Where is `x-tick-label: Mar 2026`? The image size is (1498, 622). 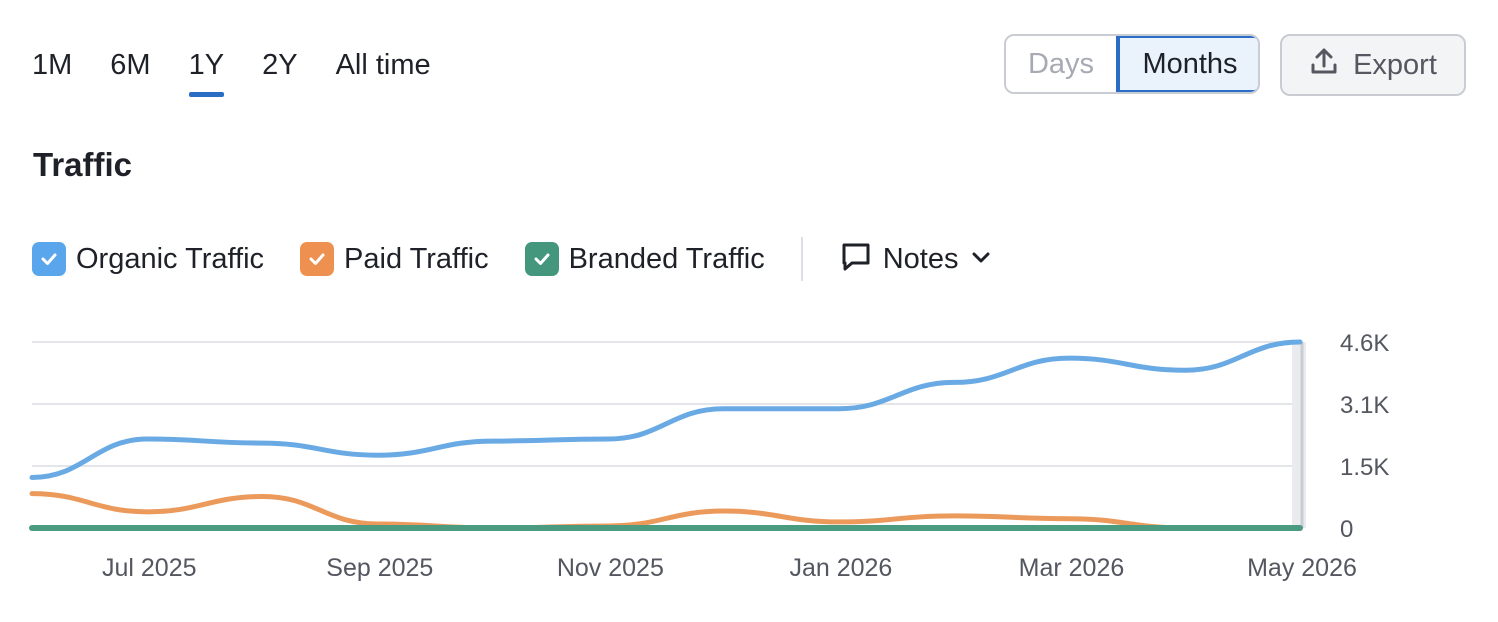
x-tick-label: Mar 2026 is located at coordinates (1072, 568).